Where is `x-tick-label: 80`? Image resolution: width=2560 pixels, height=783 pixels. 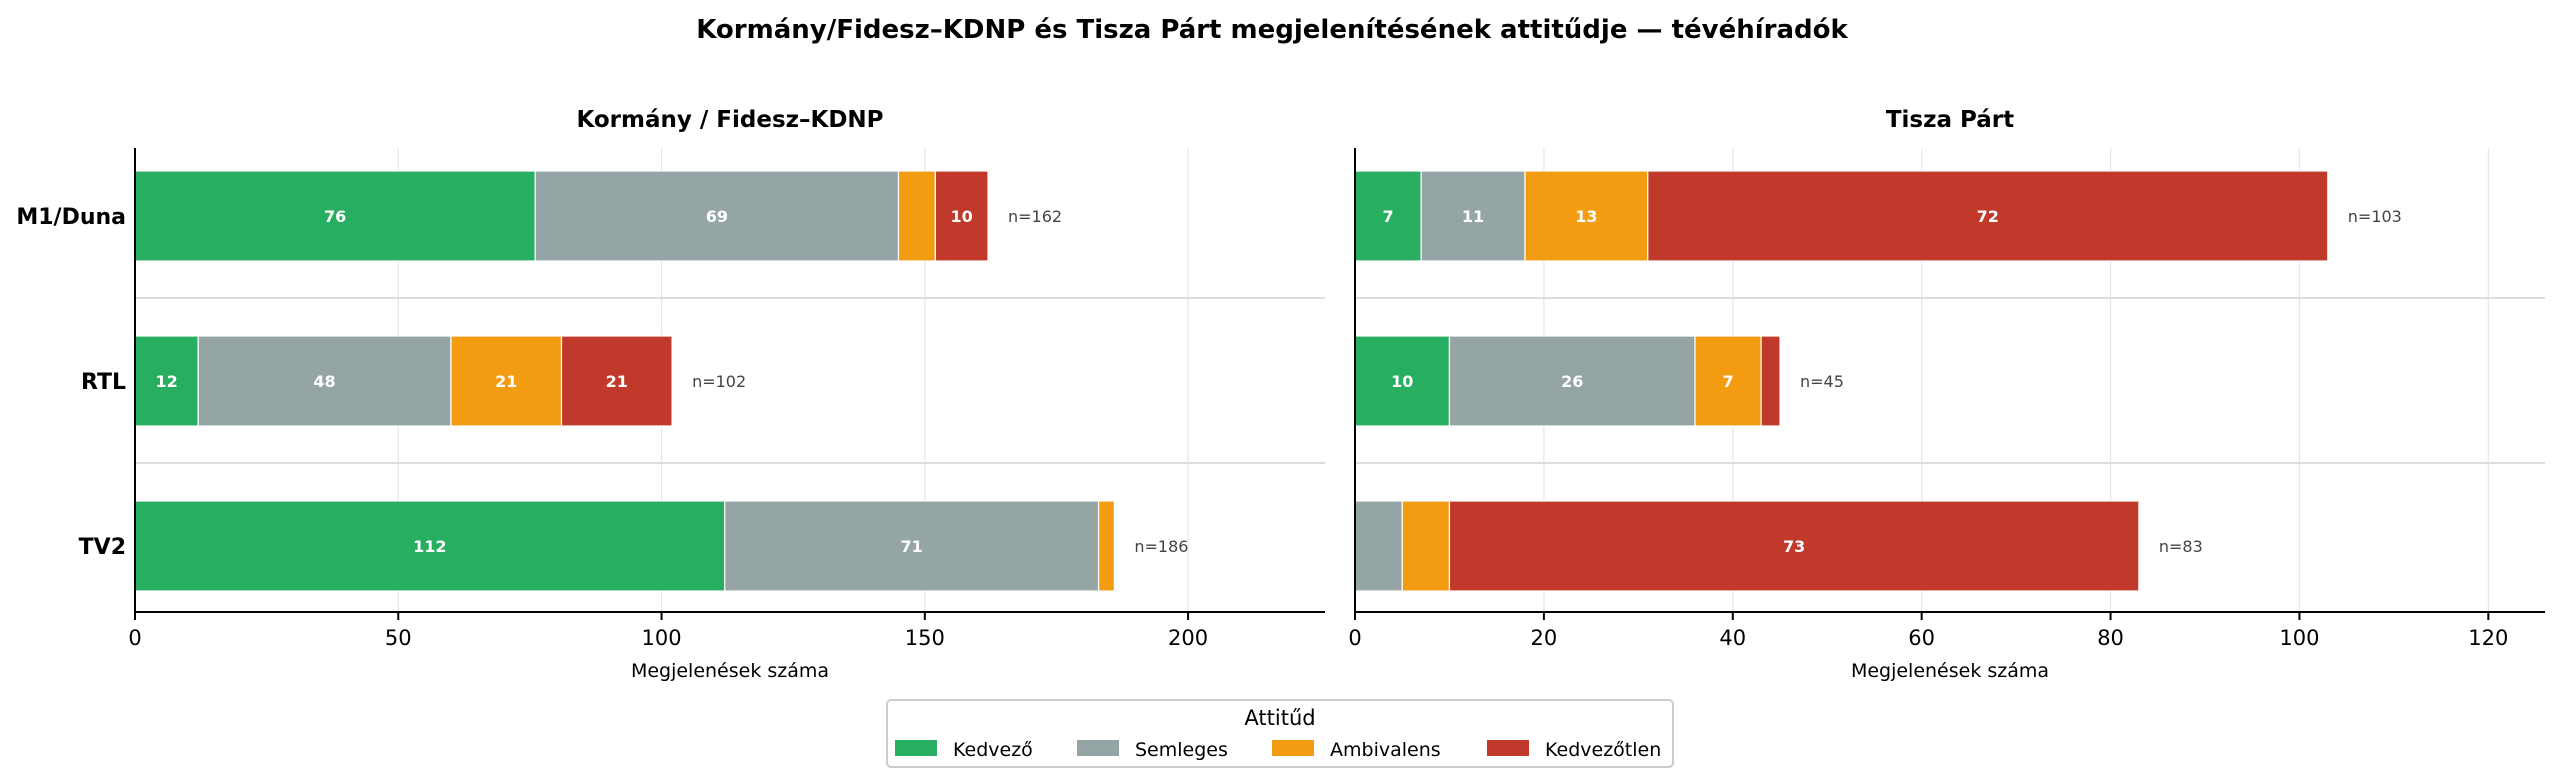
x-tick-label: 80 is located at coordinates (2110, 638).